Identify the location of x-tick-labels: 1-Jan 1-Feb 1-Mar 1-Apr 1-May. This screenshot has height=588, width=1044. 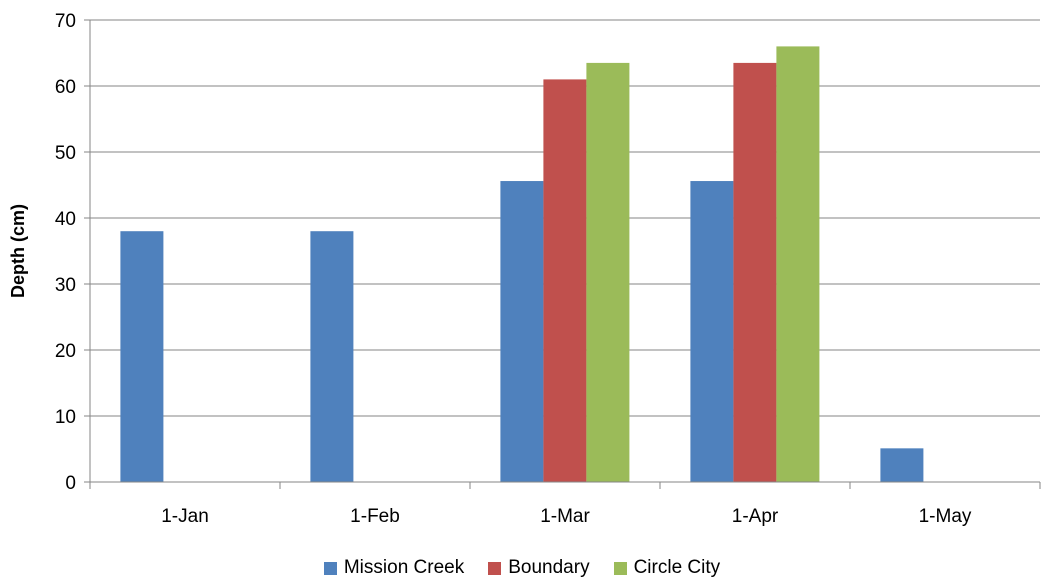
(566, 516).